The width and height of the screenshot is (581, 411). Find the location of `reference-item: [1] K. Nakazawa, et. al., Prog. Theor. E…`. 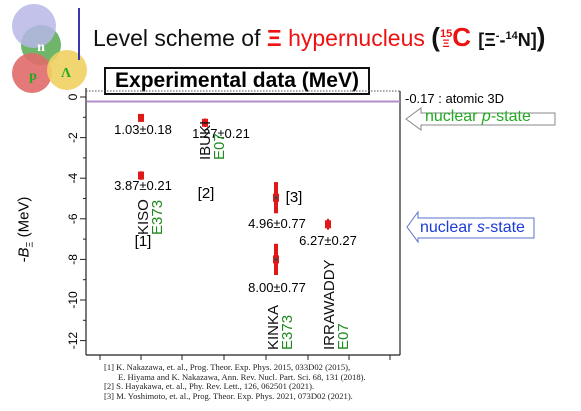

reference-item: [1] K. Nakazawa, et. al., Prog. Theor. E… is located at coordinates (227, 367).